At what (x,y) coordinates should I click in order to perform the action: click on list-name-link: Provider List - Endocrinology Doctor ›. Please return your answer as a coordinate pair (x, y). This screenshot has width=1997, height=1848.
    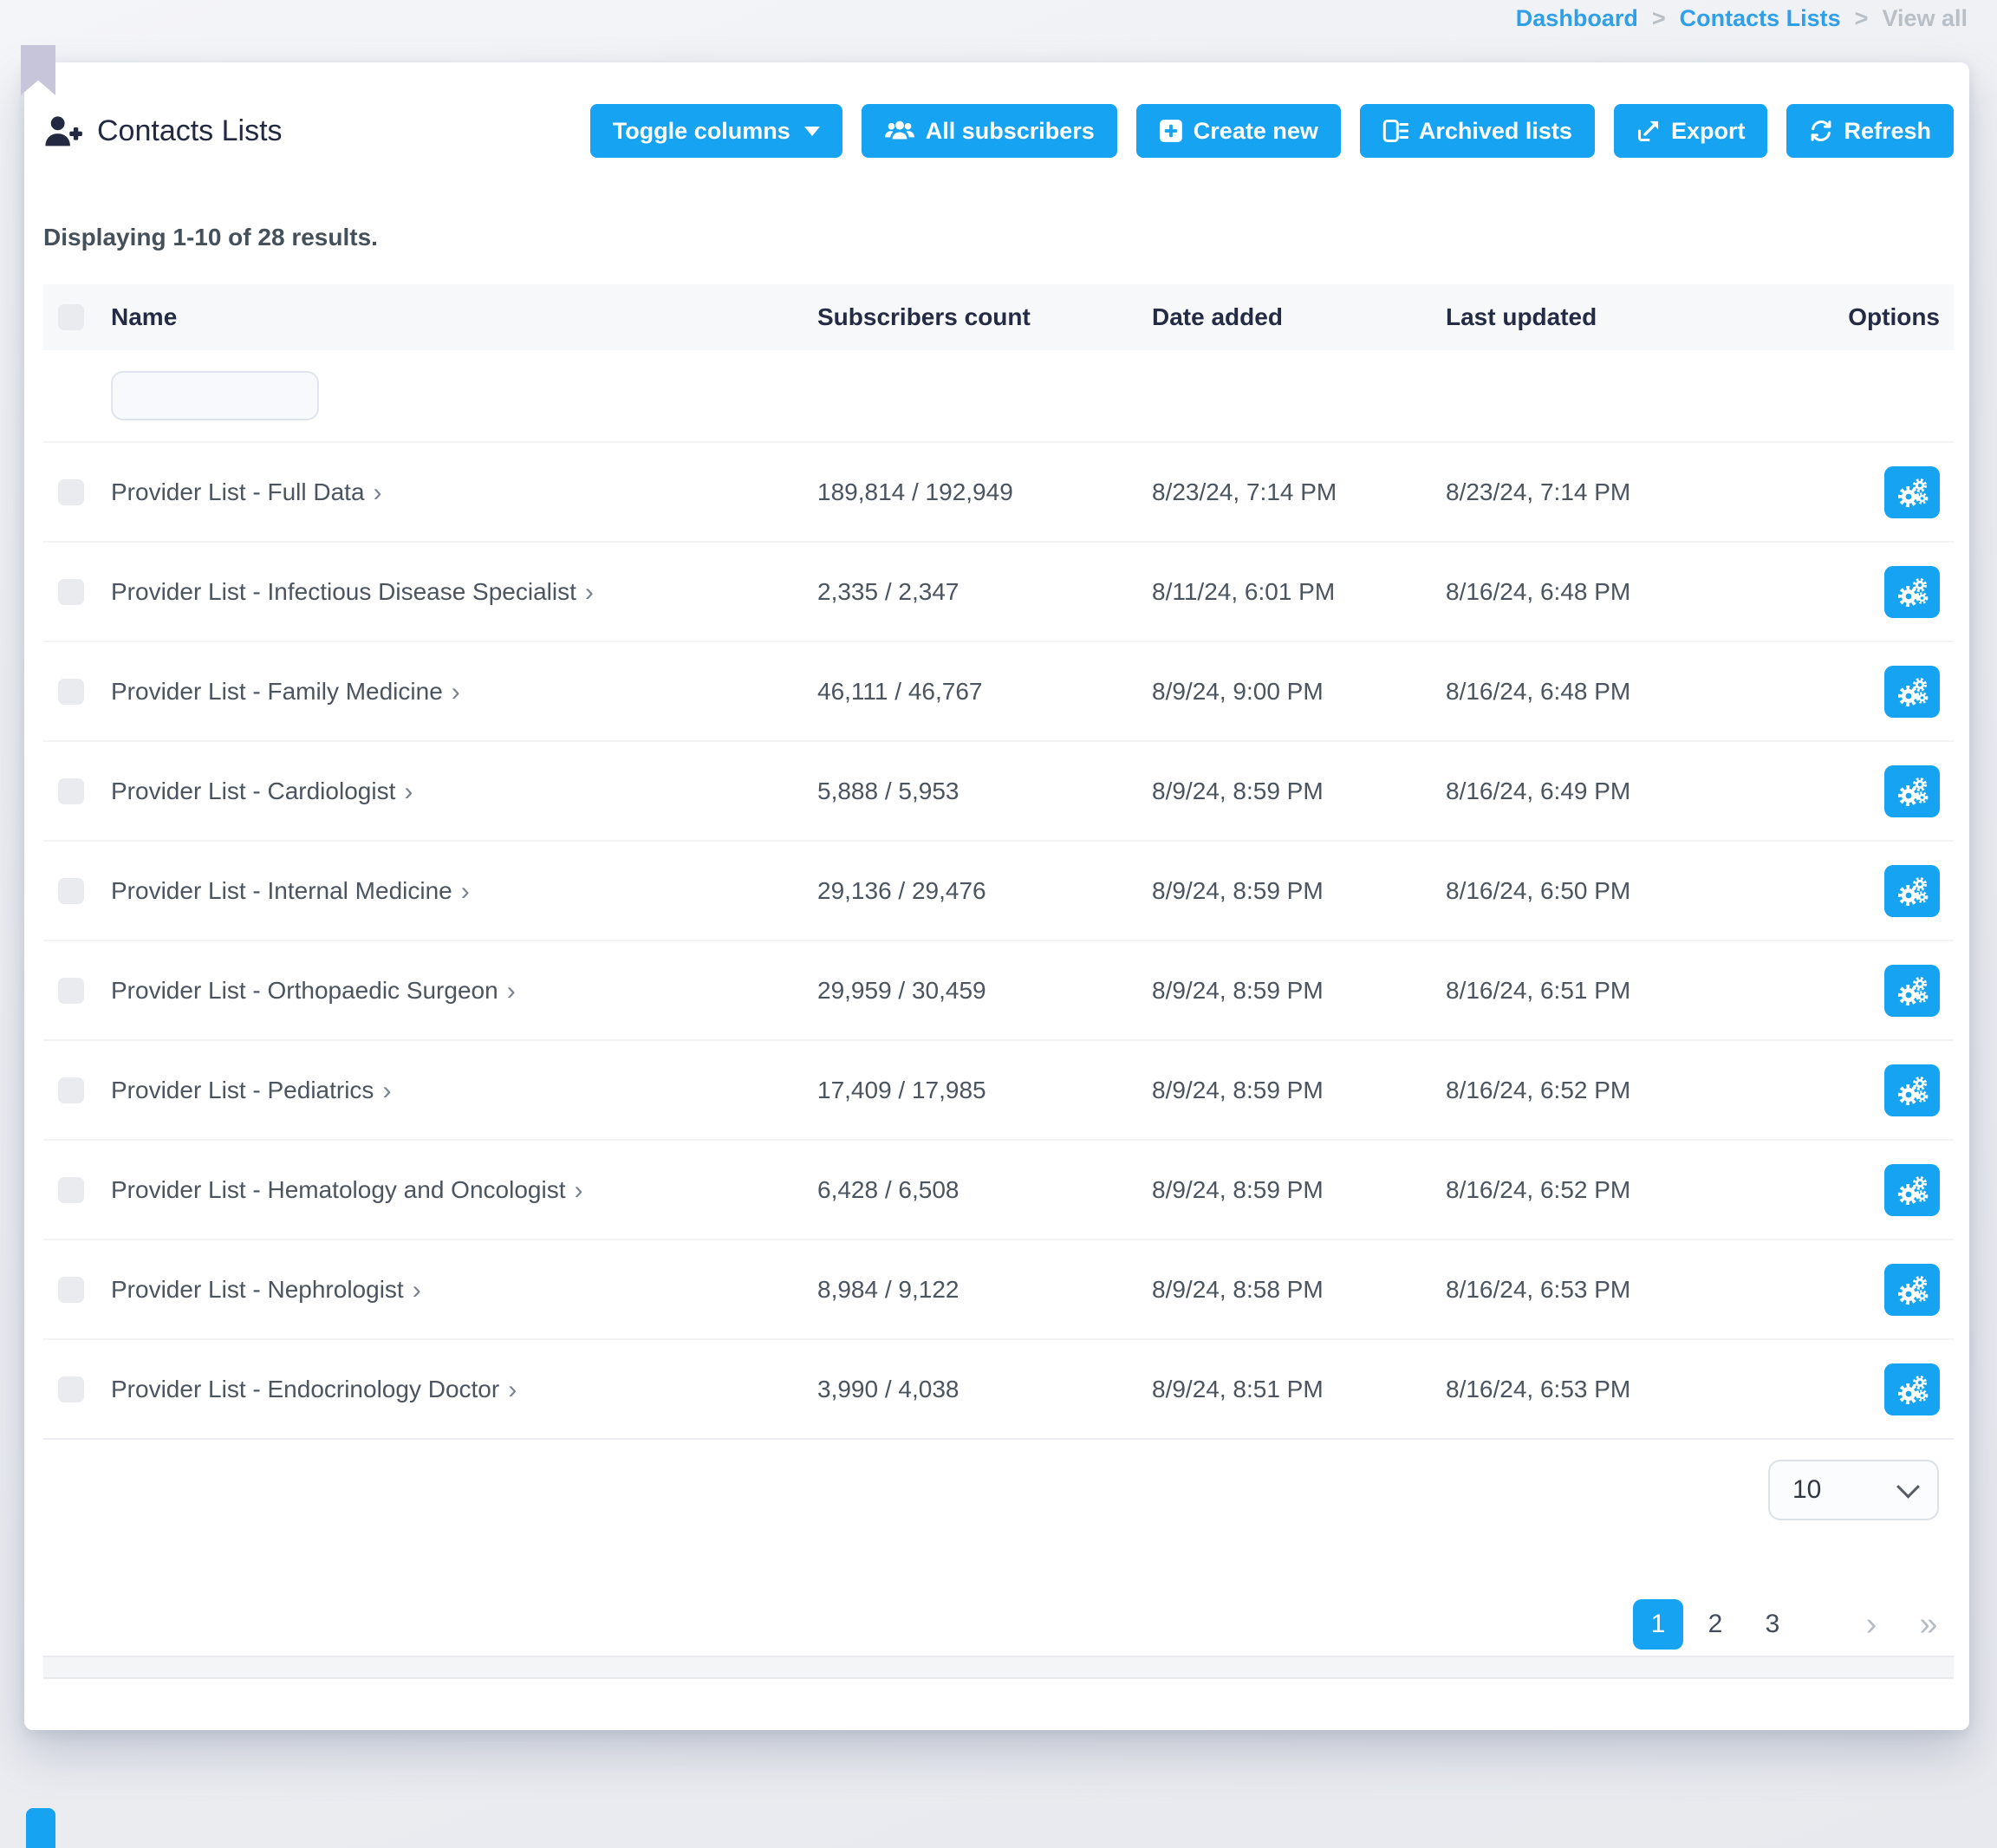
    Looking at the image, I should click on (314, 1389).